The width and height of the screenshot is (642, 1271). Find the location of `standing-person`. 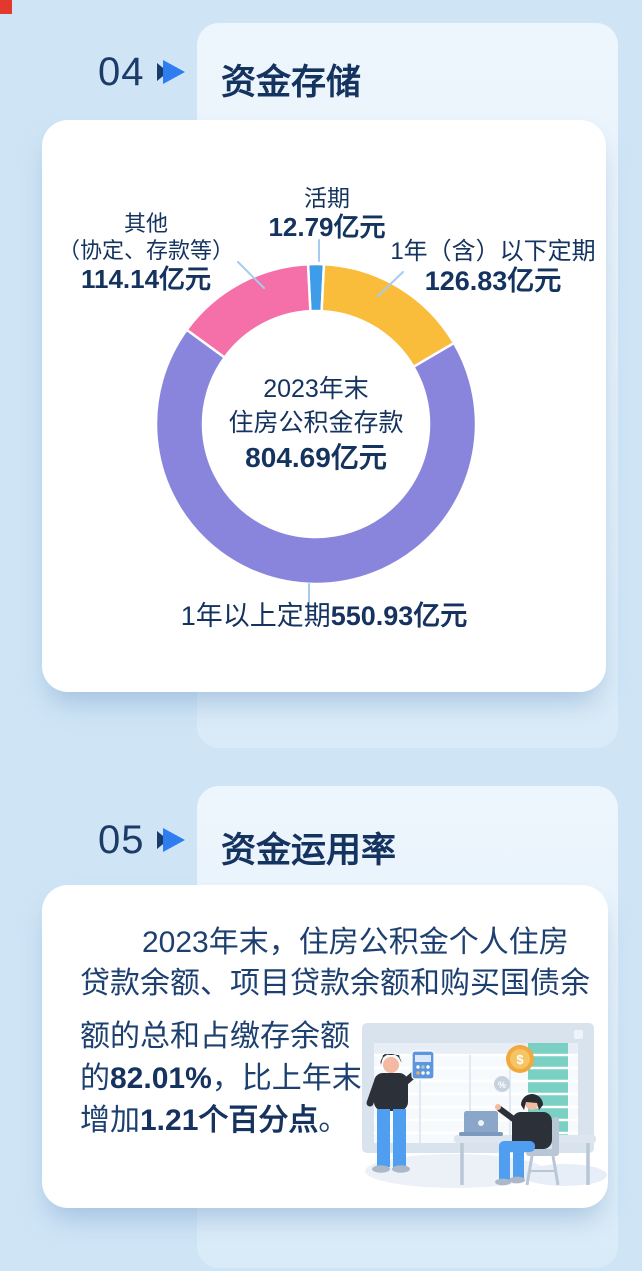

standing-person is located at coordinates (400, 1111).